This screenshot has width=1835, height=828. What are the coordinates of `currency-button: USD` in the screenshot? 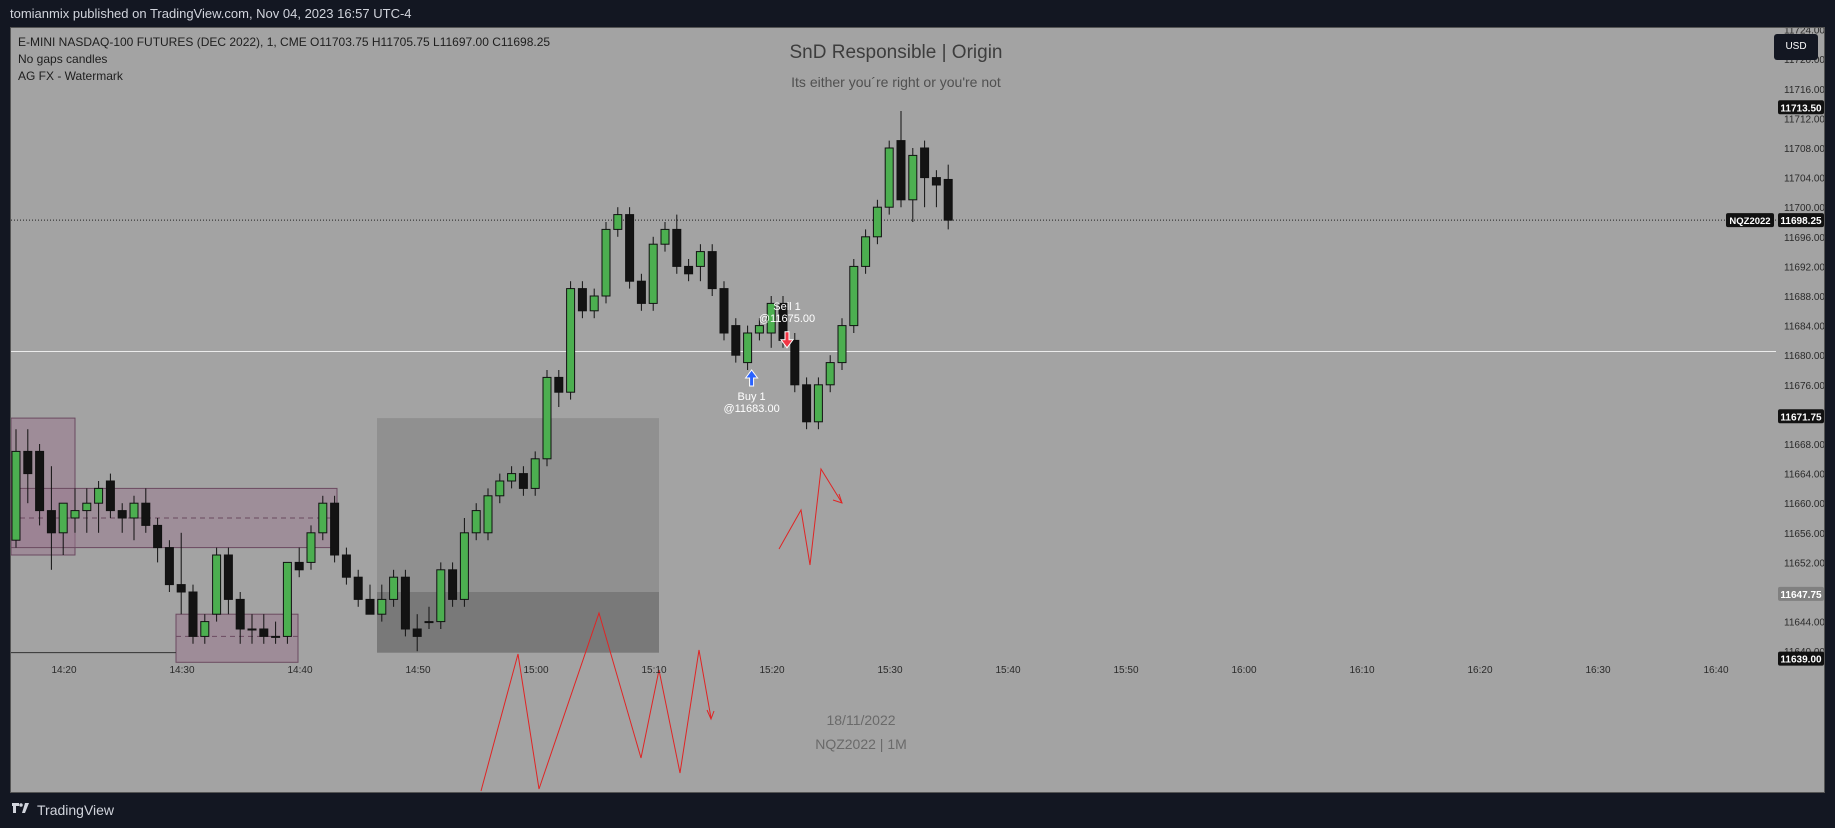 It's located at (1796, 47).